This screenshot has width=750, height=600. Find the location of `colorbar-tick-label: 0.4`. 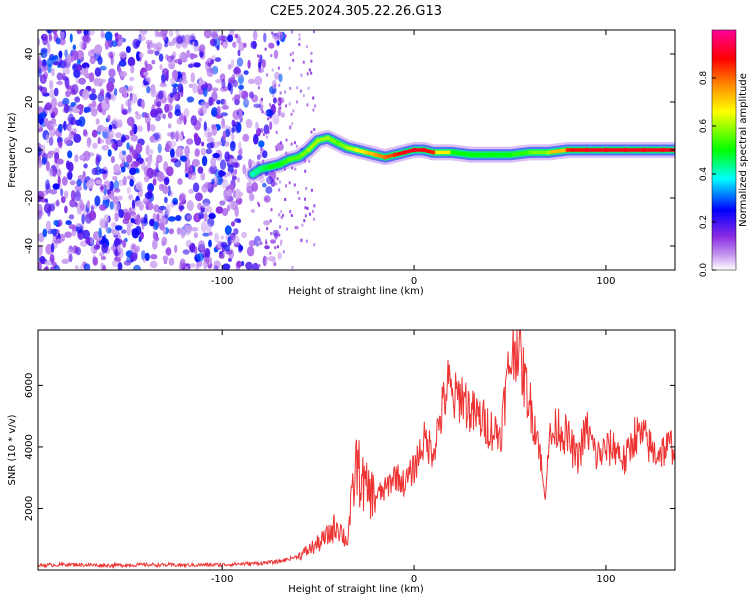

colorbar-tick-label: 0.4 is located at coordinates (704, 174).